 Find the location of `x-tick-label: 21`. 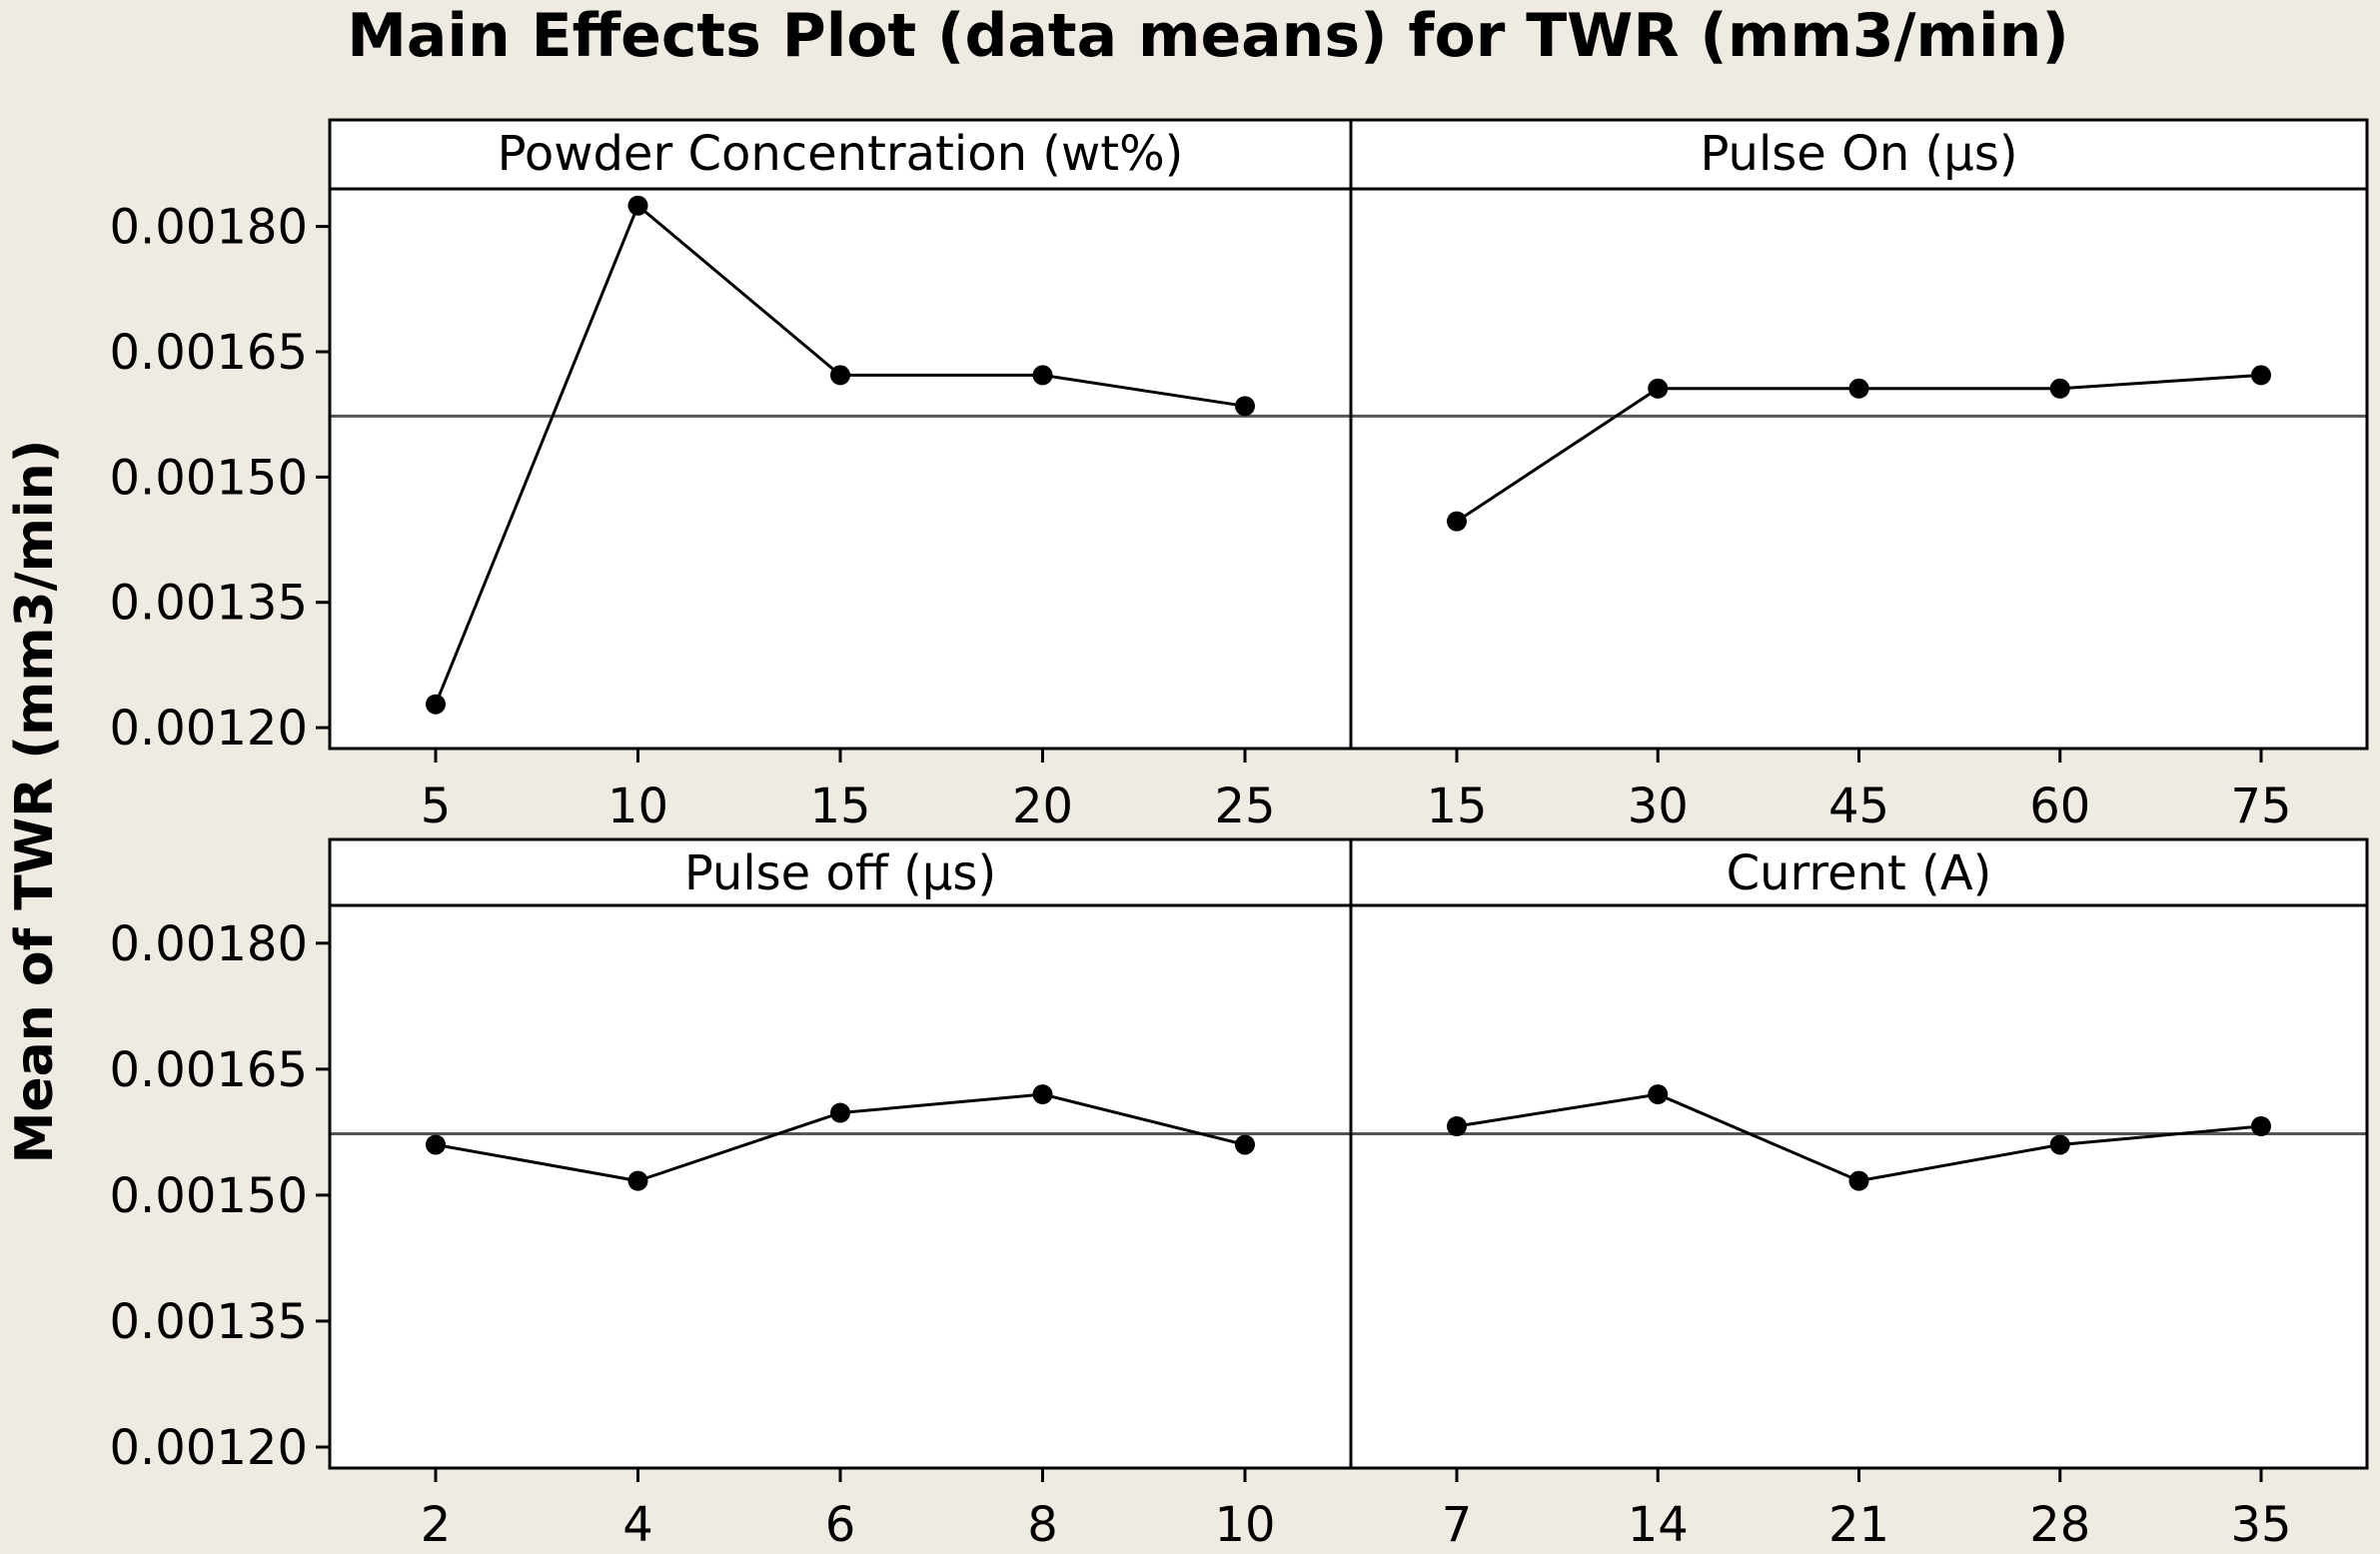

x-tick-label: 21 is located at coordinates (1858, 1525).